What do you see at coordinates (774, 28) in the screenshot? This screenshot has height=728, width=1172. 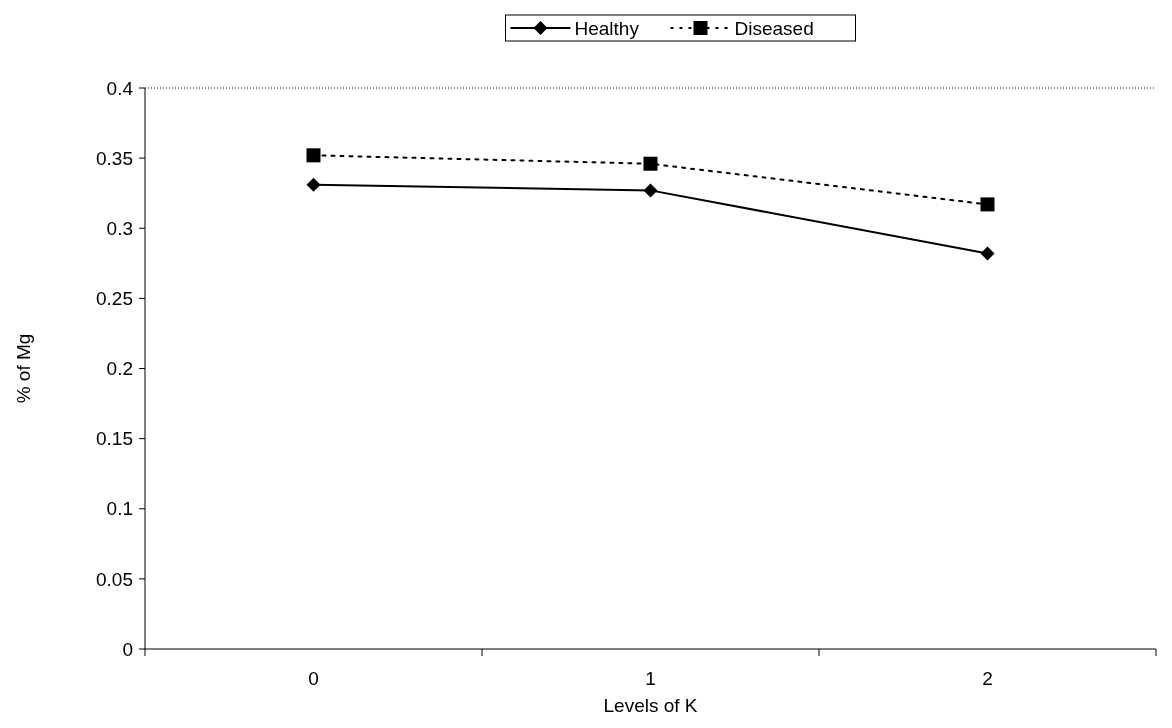 I see `legend-label: Diseased` at bounding box center [774, 28].